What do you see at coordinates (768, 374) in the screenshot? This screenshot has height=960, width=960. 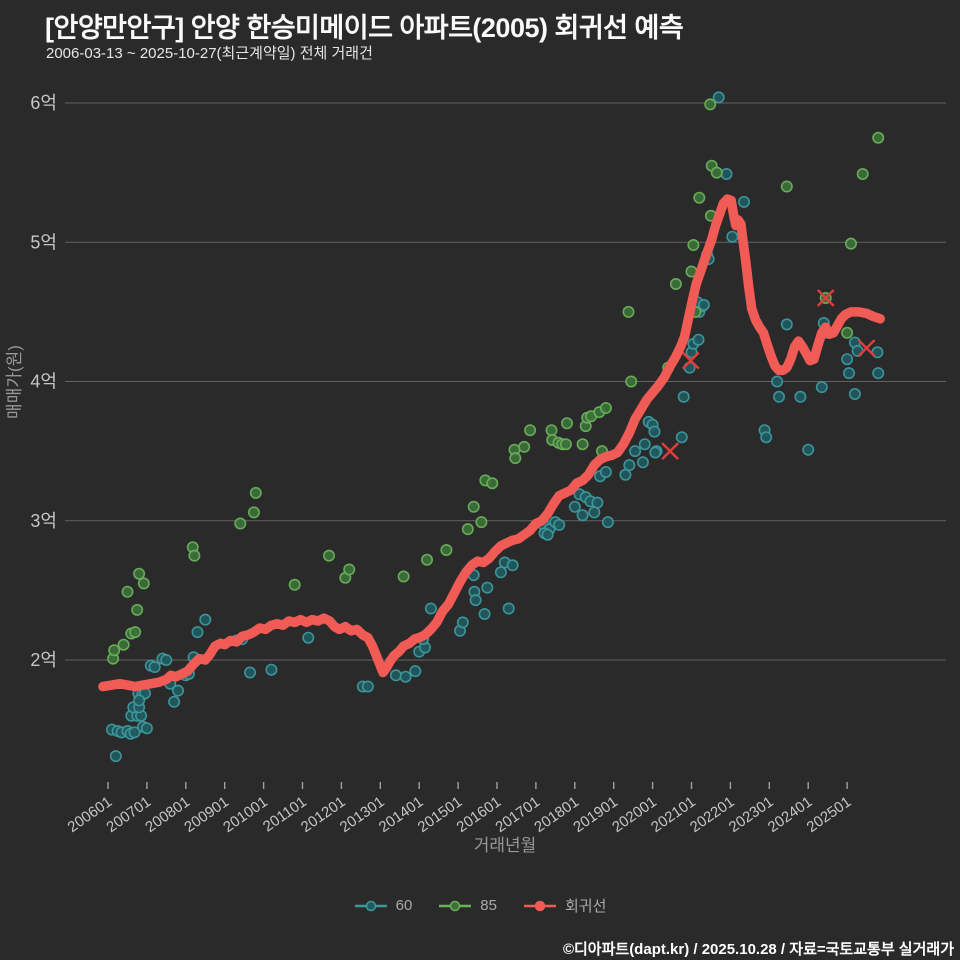 I see `x-markers` at bounding box center [768, 374].